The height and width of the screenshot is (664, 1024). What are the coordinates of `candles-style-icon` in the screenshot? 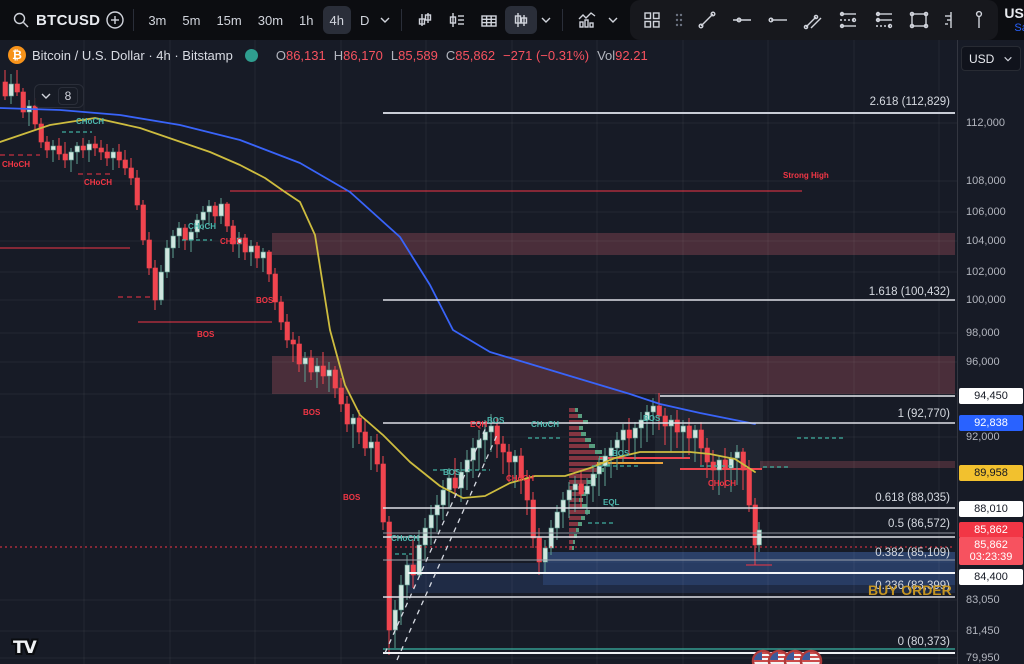 It's located at (521, 20).